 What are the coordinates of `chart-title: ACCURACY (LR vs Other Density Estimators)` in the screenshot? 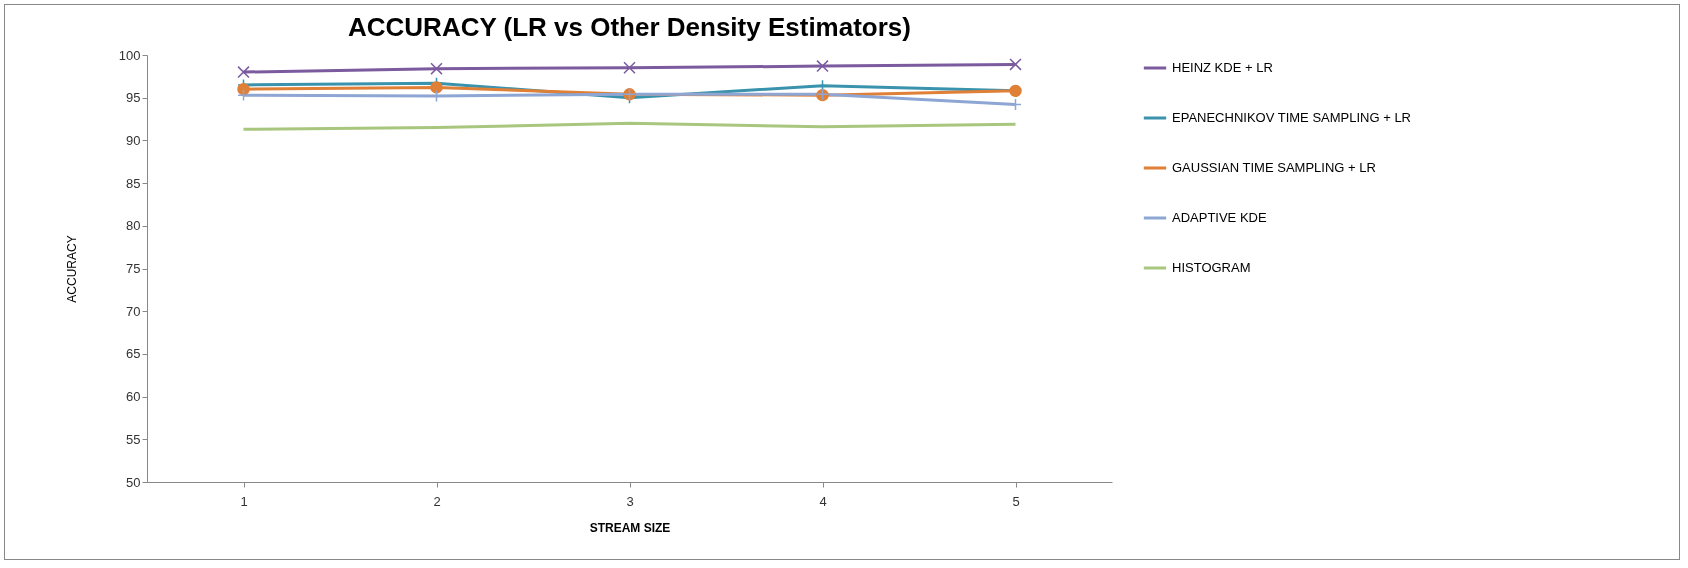 It's located at (629, 27).